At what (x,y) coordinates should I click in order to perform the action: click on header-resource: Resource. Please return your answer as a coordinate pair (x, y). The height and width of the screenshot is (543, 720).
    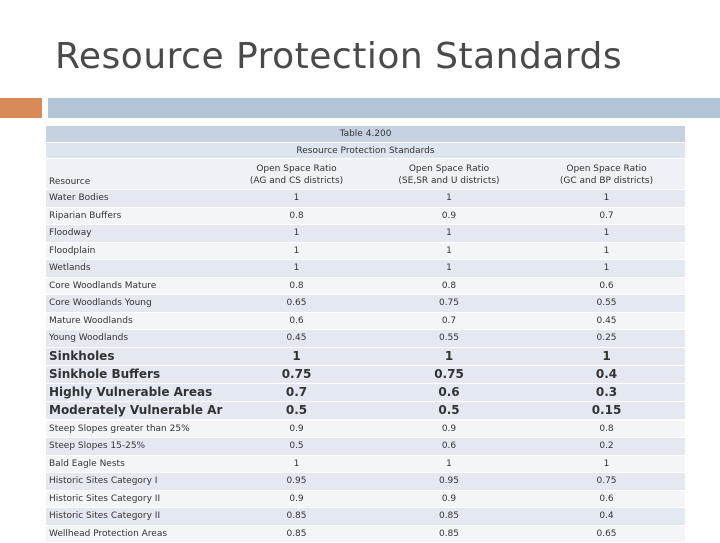
    Looking at the image, I should click on (134, 174).